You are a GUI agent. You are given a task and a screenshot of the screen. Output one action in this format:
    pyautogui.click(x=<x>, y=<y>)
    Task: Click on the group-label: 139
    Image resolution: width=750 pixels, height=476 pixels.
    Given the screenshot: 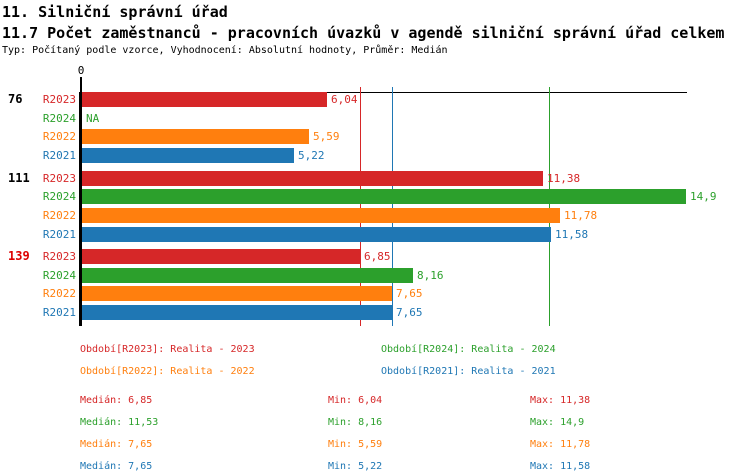 What is the action you would take?
    pyautogui.click(x=19, y=256)
    